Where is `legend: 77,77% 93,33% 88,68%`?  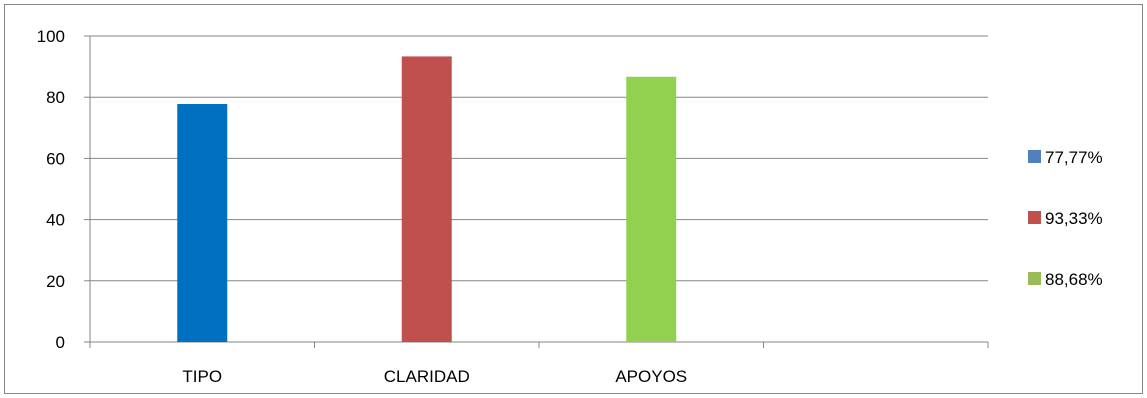
legend: 77,77% 93,33% 88,68% is located at coordinates (1065, 218).